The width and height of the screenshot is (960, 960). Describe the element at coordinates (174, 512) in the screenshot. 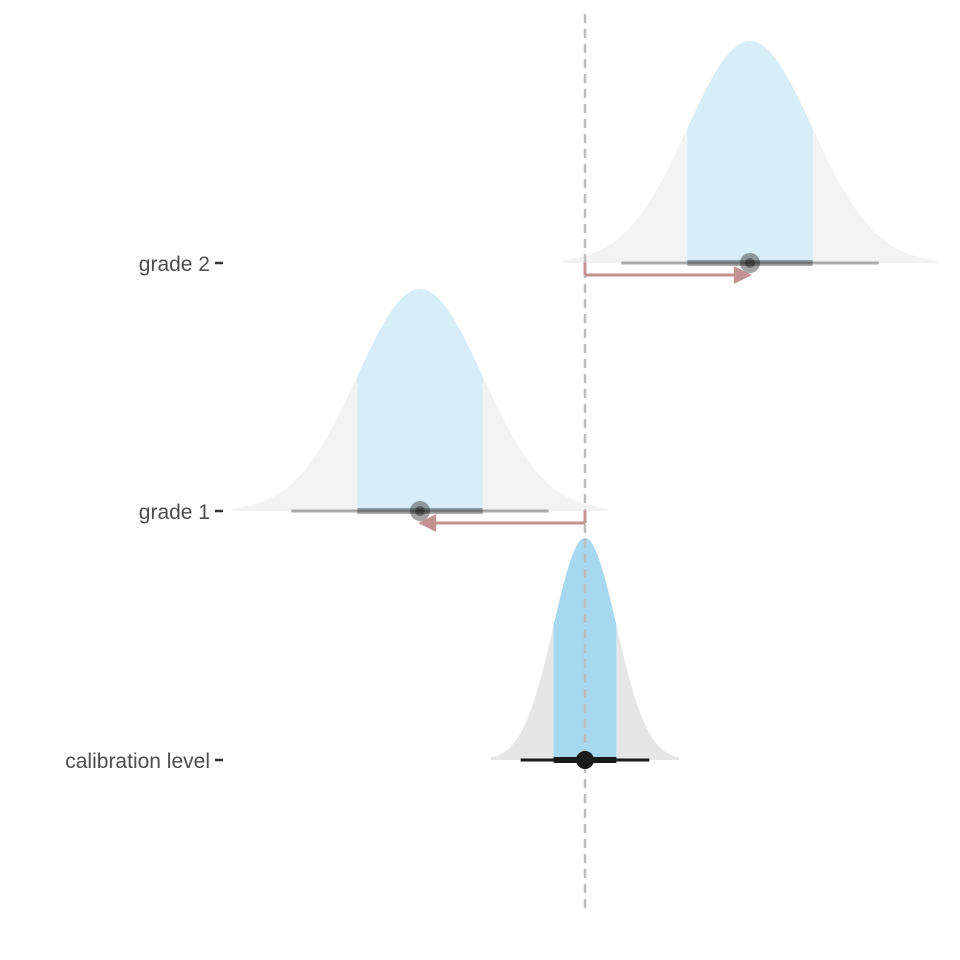

I see `y-tick-label-1: grade 1` at that location.